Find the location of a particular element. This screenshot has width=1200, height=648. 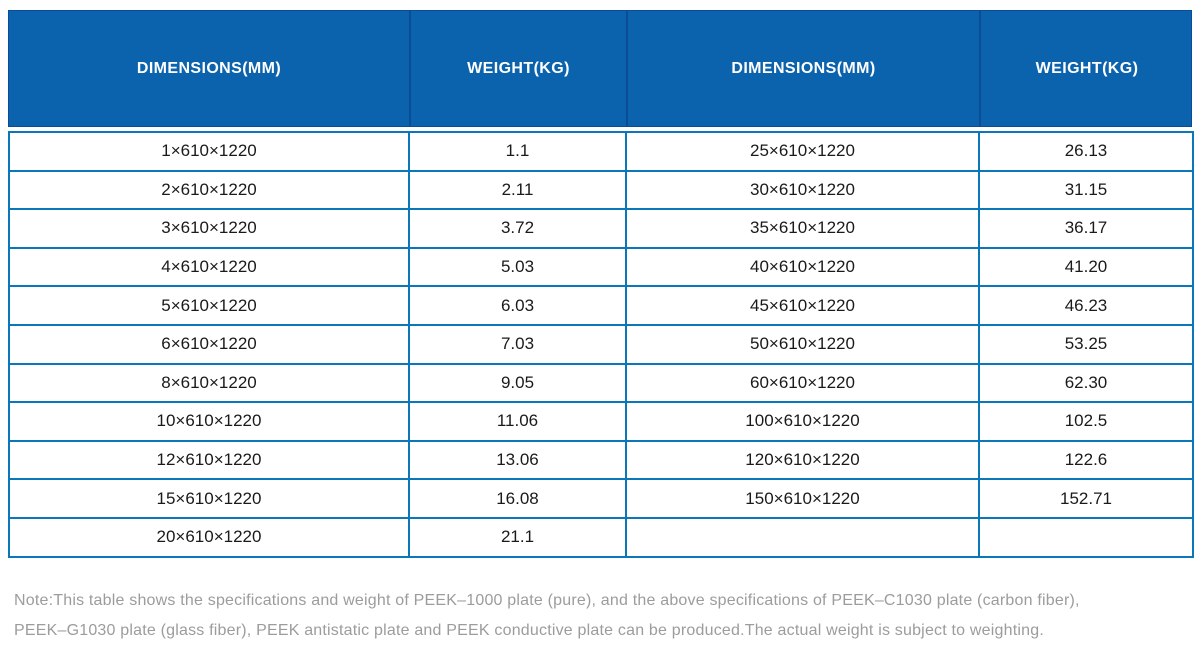

weight-cell: 152.71 is located at coordinates (1086, 498).